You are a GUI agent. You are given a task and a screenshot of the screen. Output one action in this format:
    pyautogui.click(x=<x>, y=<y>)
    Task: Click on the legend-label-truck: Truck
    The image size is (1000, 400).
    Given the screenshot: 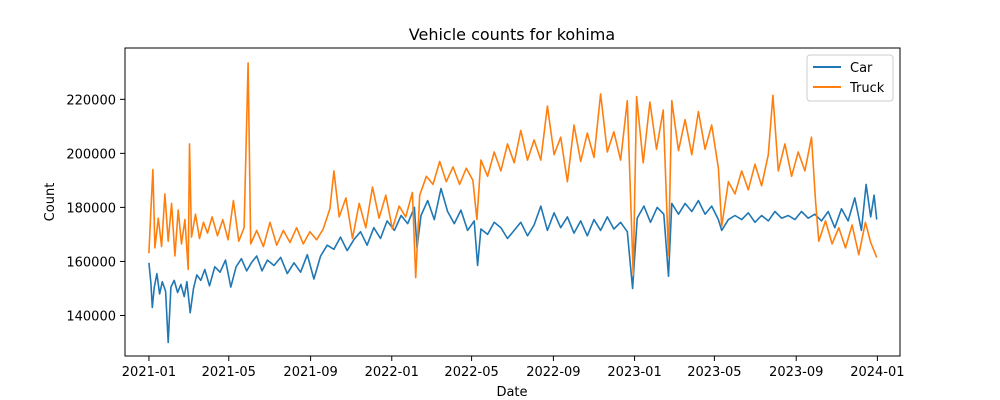 What is the action you would take?
    pyautogui.click(x=867, y=88)
    